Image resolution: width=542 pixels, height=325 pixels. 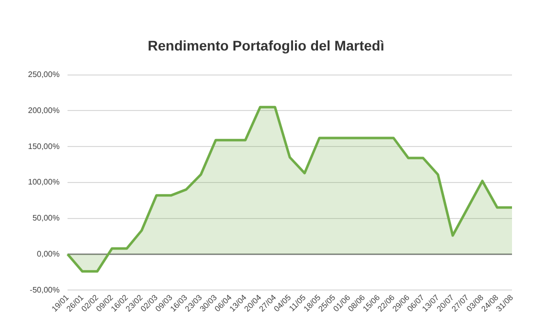 What do you see at coordinates (44, 146) in the screenshot?
I see `y-tick-label: 150,00%` at bounding box center [44, 146].